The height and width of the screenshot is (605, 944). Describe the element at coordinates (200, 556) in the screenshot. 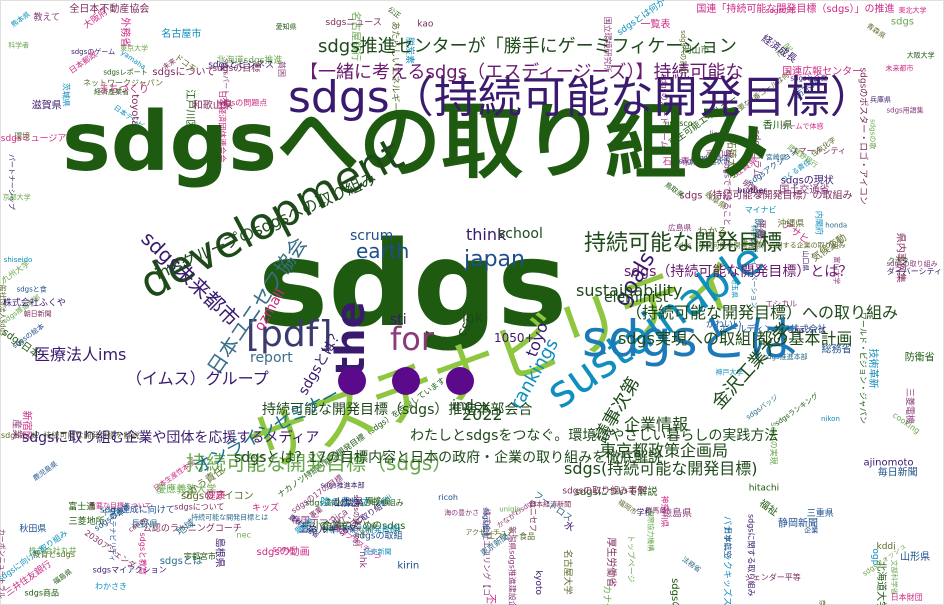

I see `cloud-word-small-102: 宇都宮市` at that location.